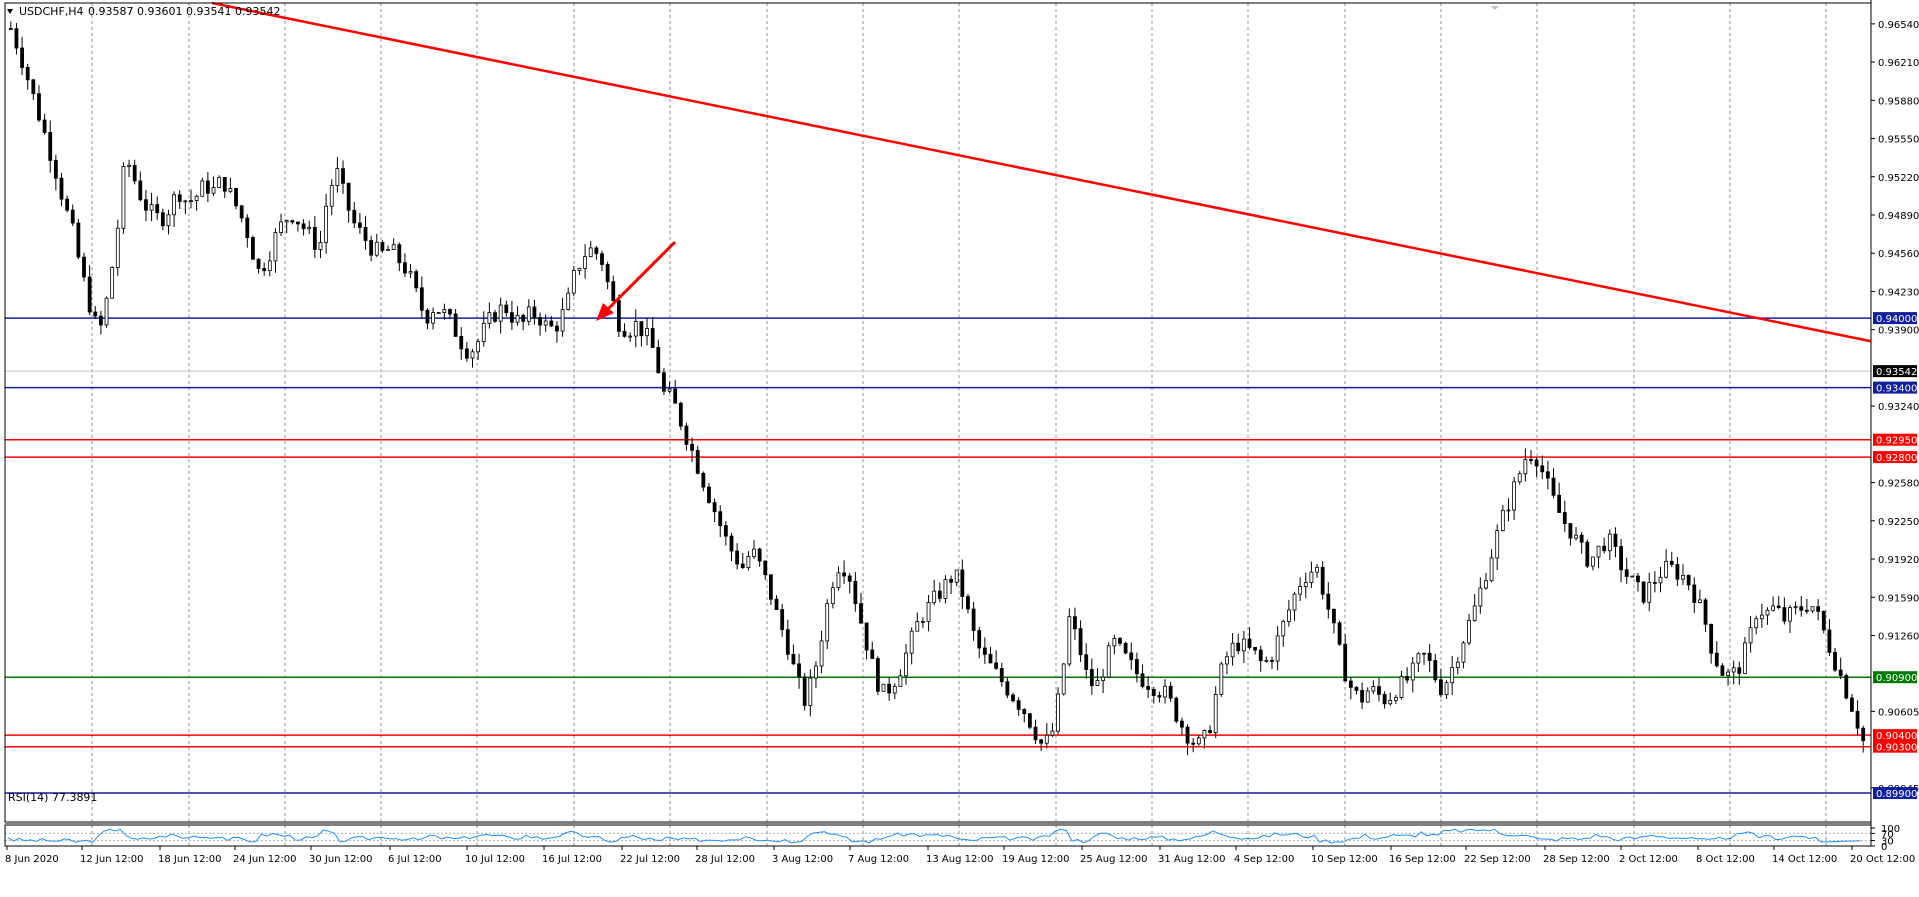 The image size is (1919, 897). What do you see at coordinates (190, 859) in the screenshot?
I see `x-tick-label: 18 Jun 12:00` at bounding box center [190, 859].